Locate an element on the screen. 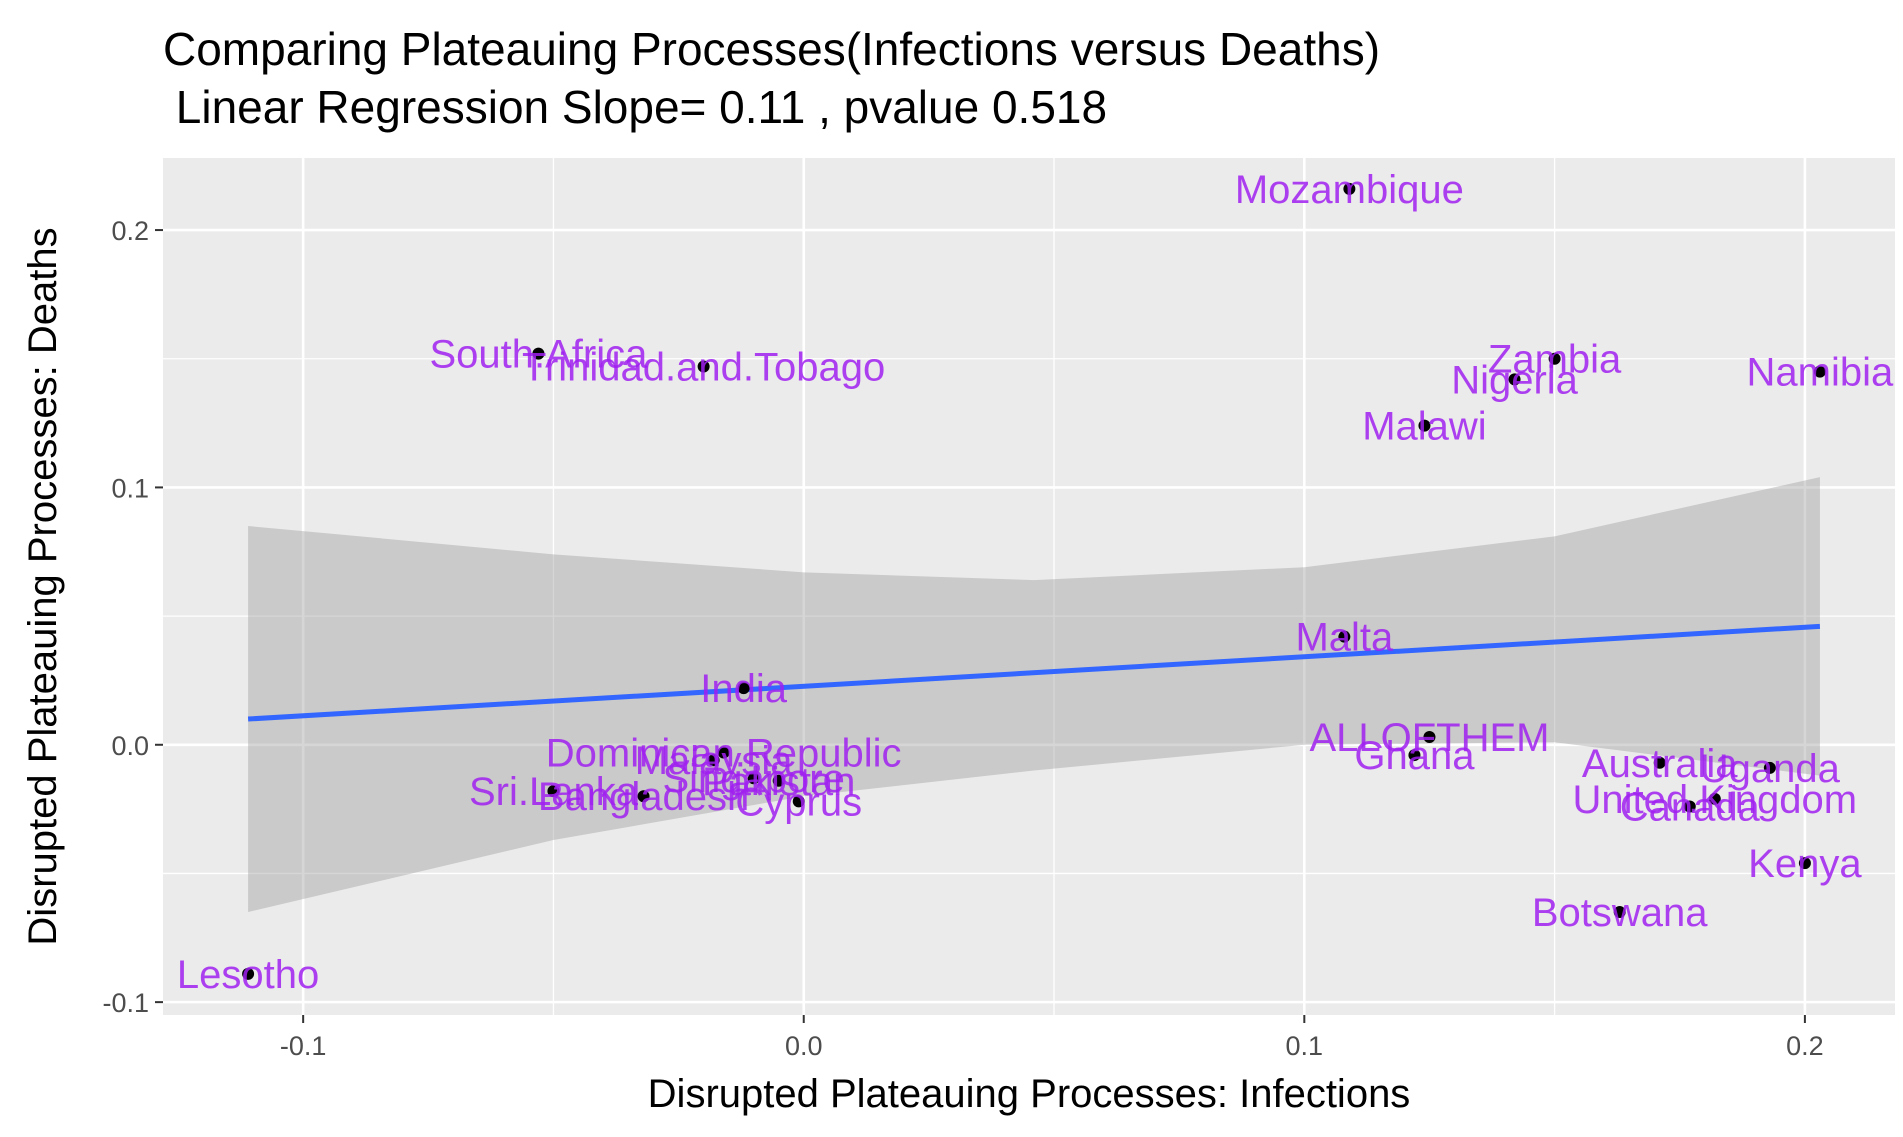 The image size is (1903, 1137). point-label: Malawi is located at coordinates (1424, 427).